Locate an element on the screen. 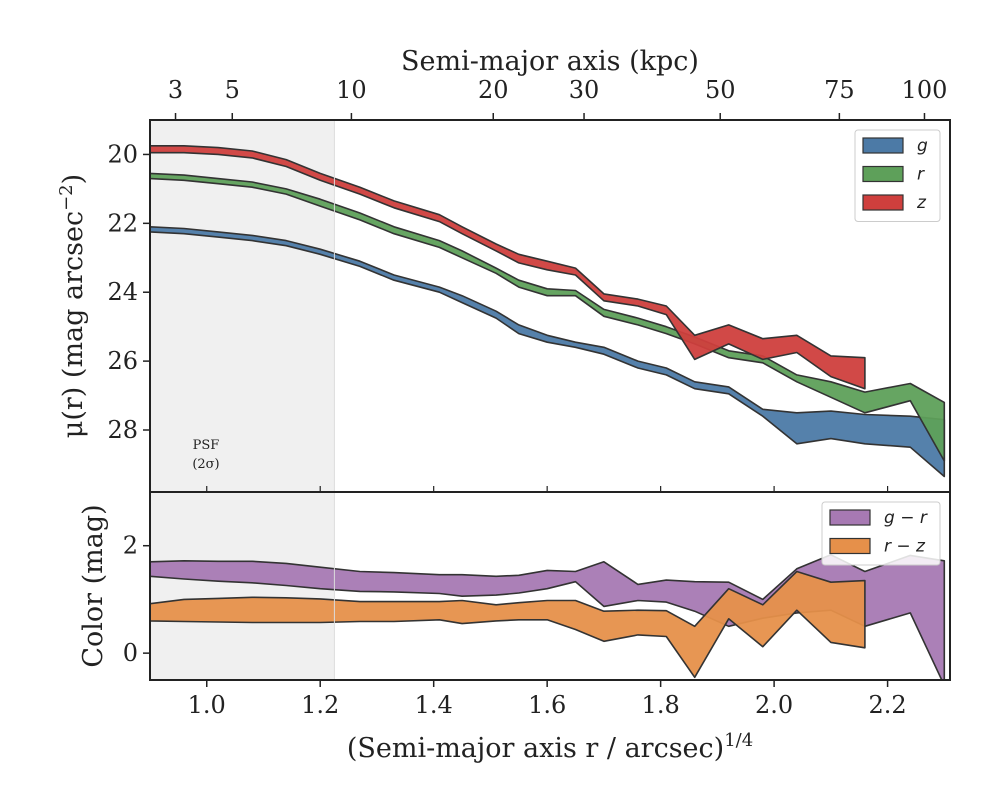 This screenshot has height=800, width=1000. upper-y-axis-title-main: μ(r) (mag arcsec is located at coordinates (73, 324).